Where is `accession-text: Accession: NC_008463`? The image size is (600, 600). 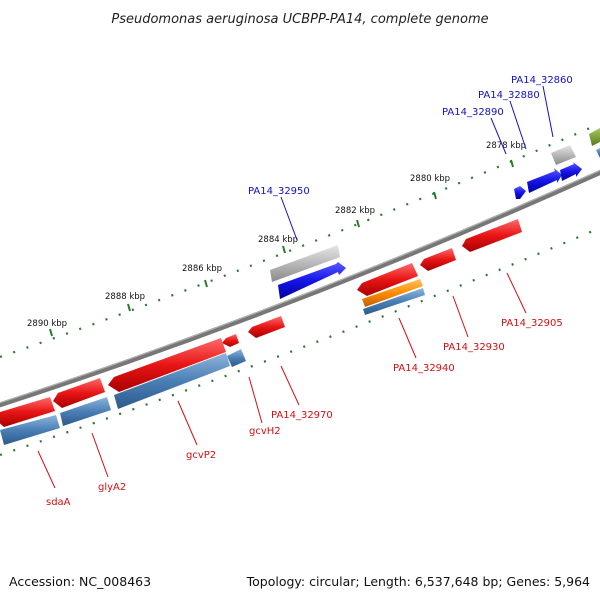 accession-text: Accession: NC_008463 is located at coordinates (80, 581).